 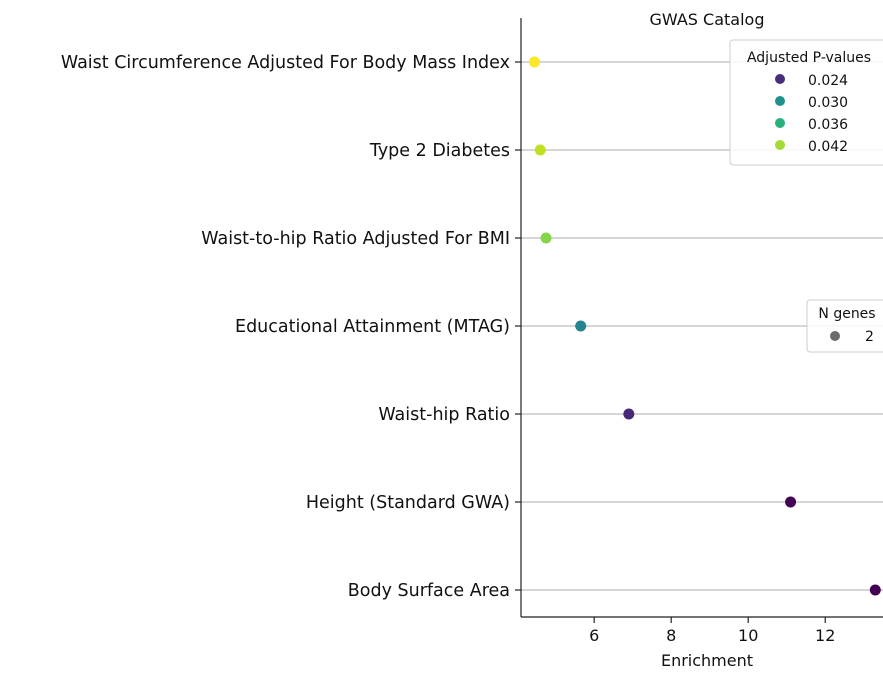 What do you see at coordinates (748, 635) in the screenshot?
I see `x-tick-label: 10` at bounding box center [748, 635].